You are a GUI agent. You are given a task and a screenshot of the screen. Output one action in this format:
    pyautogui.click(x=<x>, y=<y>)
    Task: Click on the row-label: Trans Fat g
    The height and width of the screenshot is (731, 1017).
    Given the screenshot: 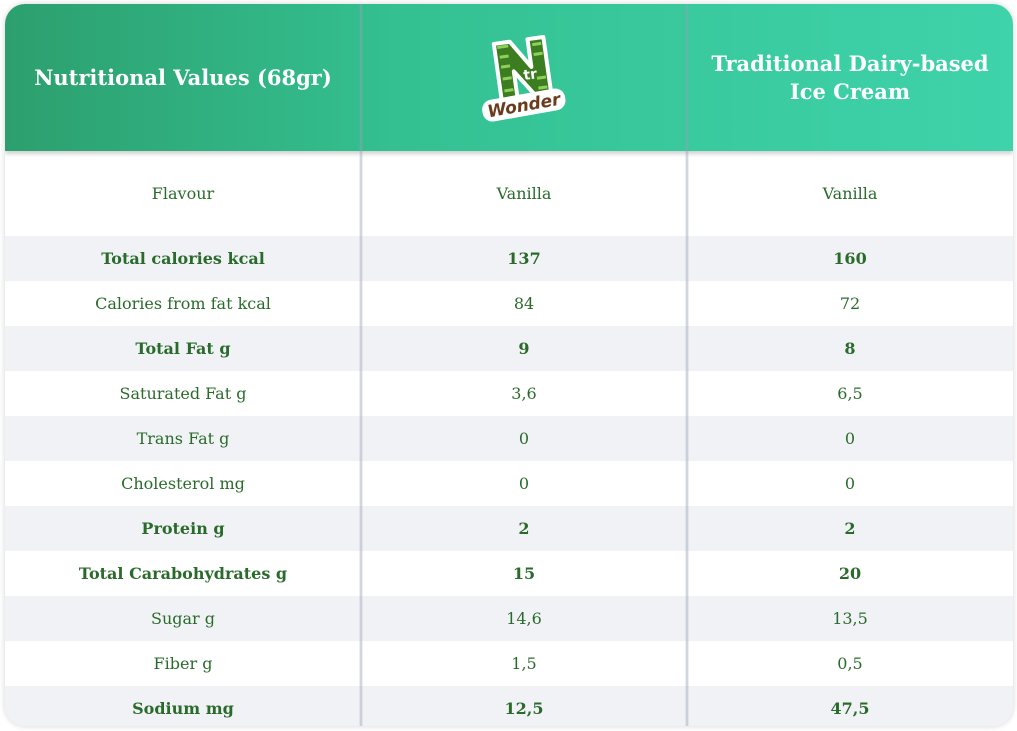 What is the action you would take?
    pyautogui.click(x=183, y=438)
    